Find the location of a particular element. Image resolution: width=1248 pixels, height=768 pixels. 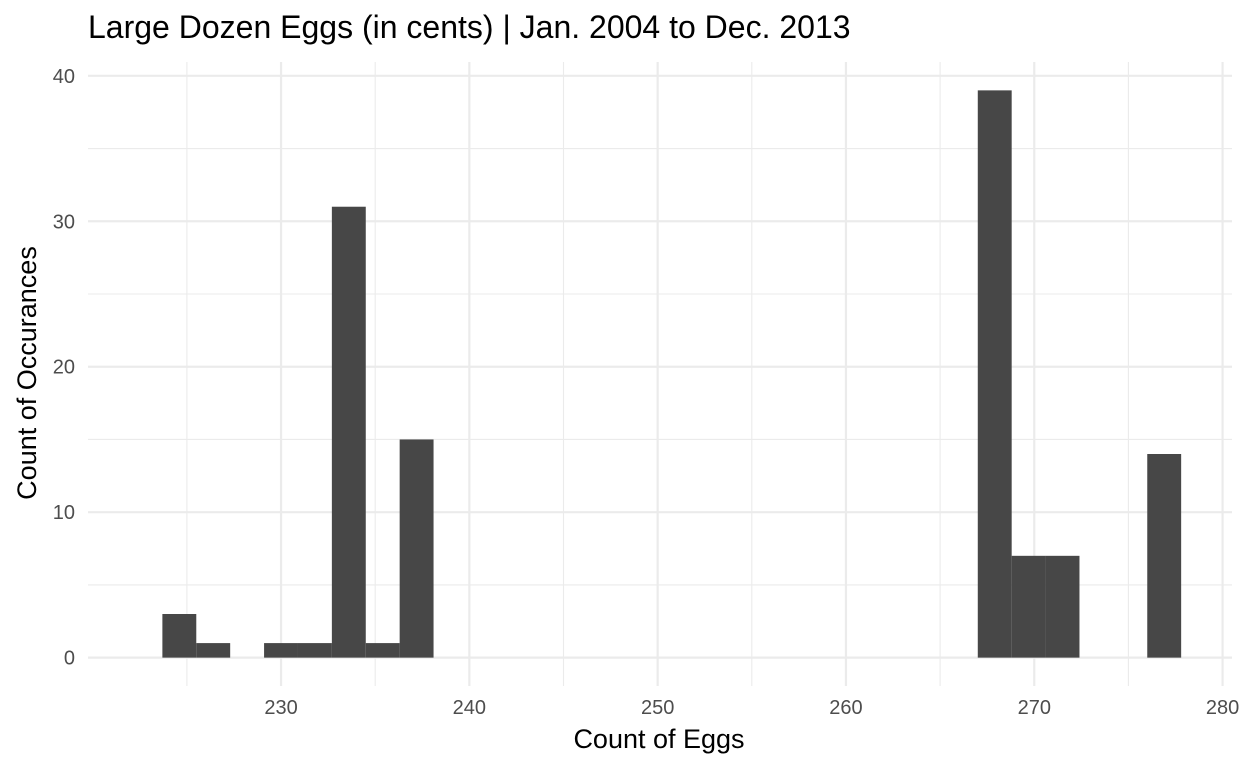

x-tick-label: 240 is located at coordinates (469, 708).